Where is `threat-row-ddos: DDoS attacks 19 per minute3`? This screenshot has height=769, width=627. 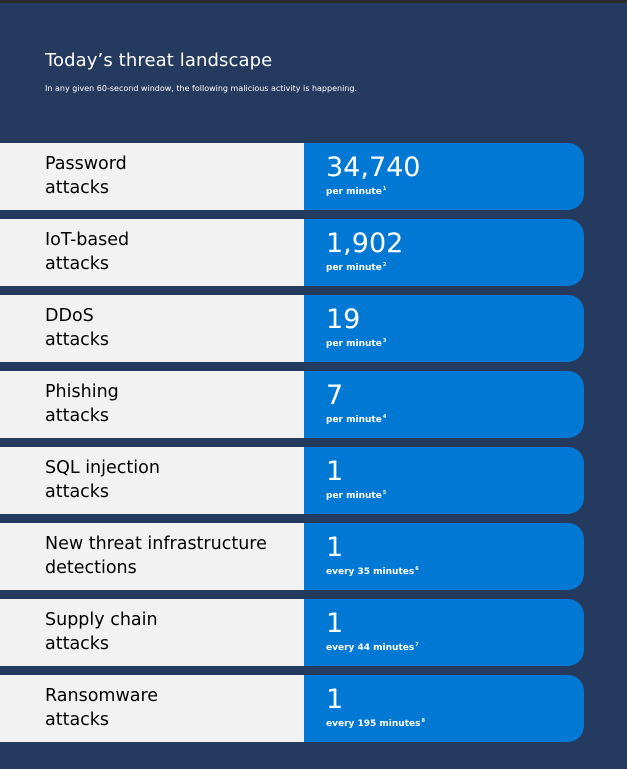
threat-row-ddos: DDoS attacks 19 per minute3 is located at coordinates (292, 328).